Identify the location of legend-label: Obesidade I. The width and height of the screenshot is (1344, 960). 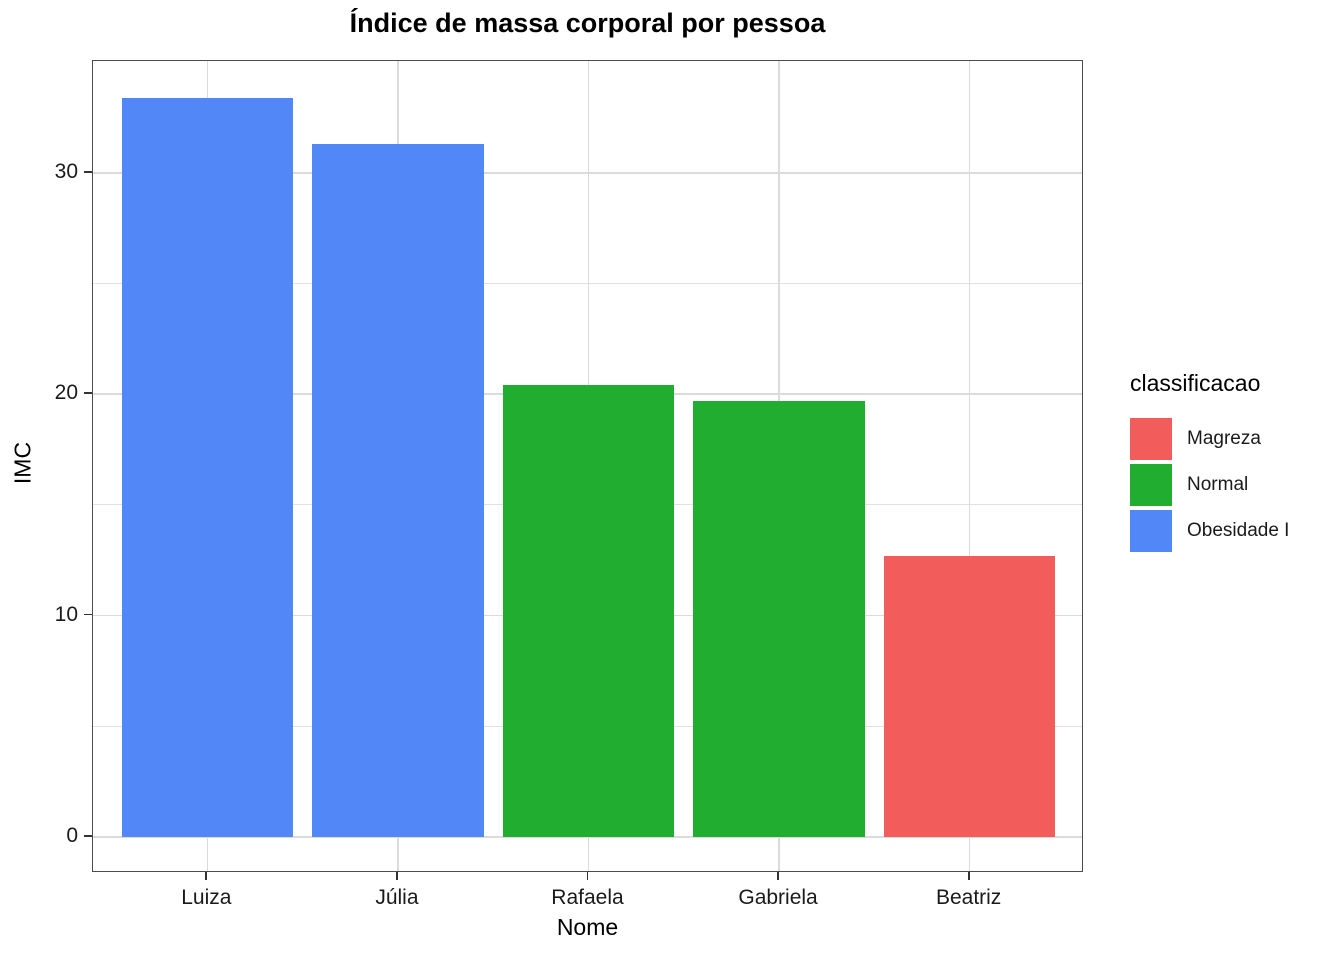
(1238, 530).